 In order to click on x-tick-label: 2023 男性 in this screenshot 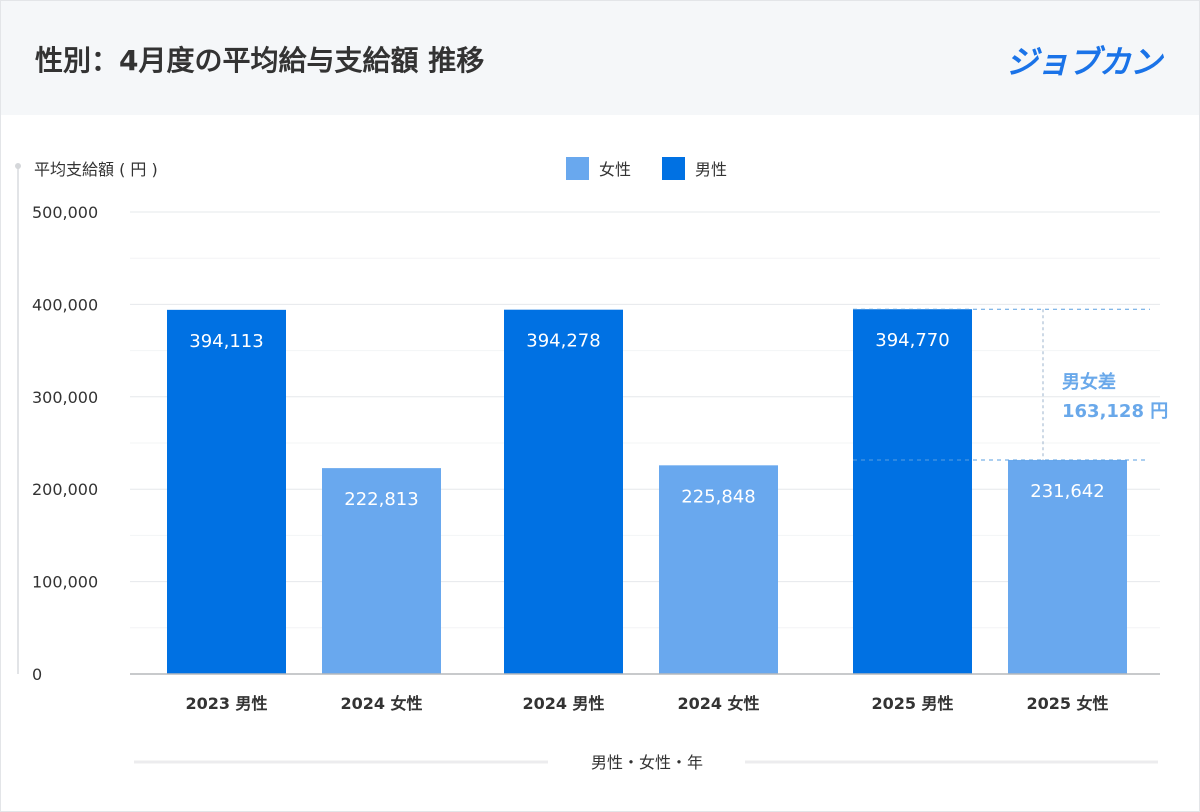, I will do `click(226, 703)`.